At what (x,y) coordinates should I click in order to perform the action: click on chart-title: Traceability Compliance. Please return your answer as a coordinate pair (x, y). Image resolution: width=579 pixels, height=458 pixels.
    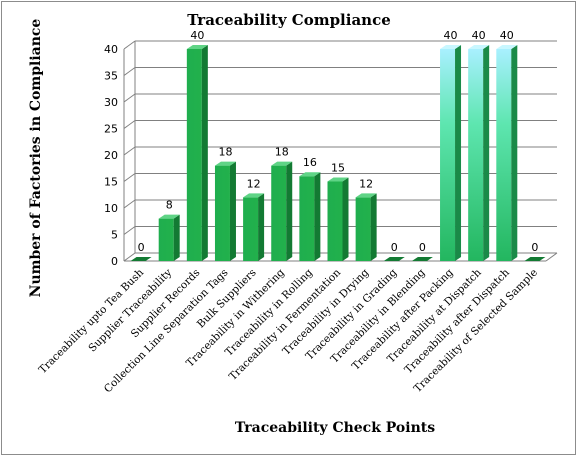
    Looking at the image, I should click on (289, 20).